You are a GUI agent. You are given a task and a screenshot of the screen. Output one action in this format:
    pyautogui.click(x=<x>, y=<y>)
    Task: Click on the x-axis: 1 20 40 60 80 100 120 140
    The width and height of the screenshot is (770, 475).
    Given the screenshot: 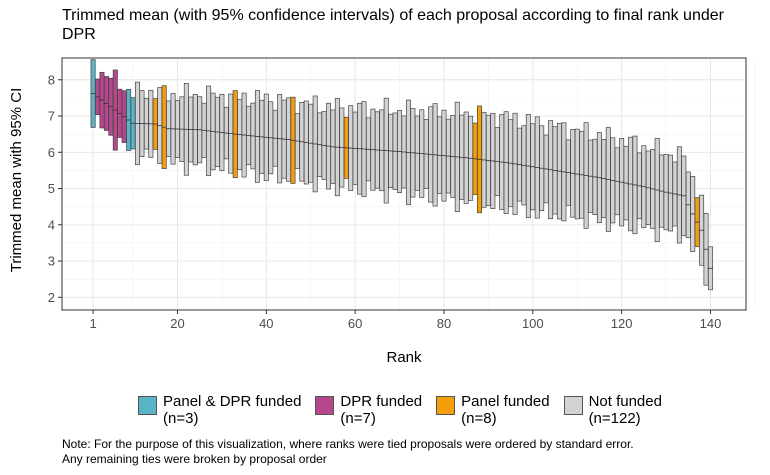 What is the action you would take?
    pyautogui.click(x=405, y=320)
    